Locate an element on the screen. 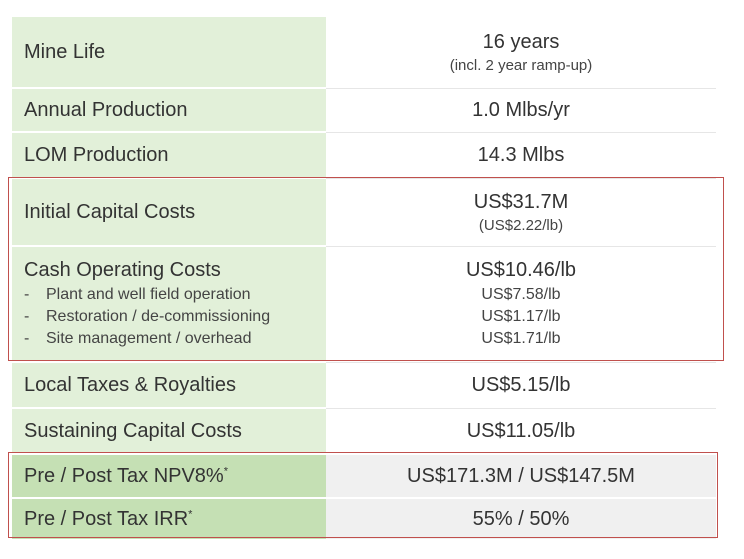  row-value: 16 years (incl. 2 year ramp-up) is located at coordinates (521, 52).